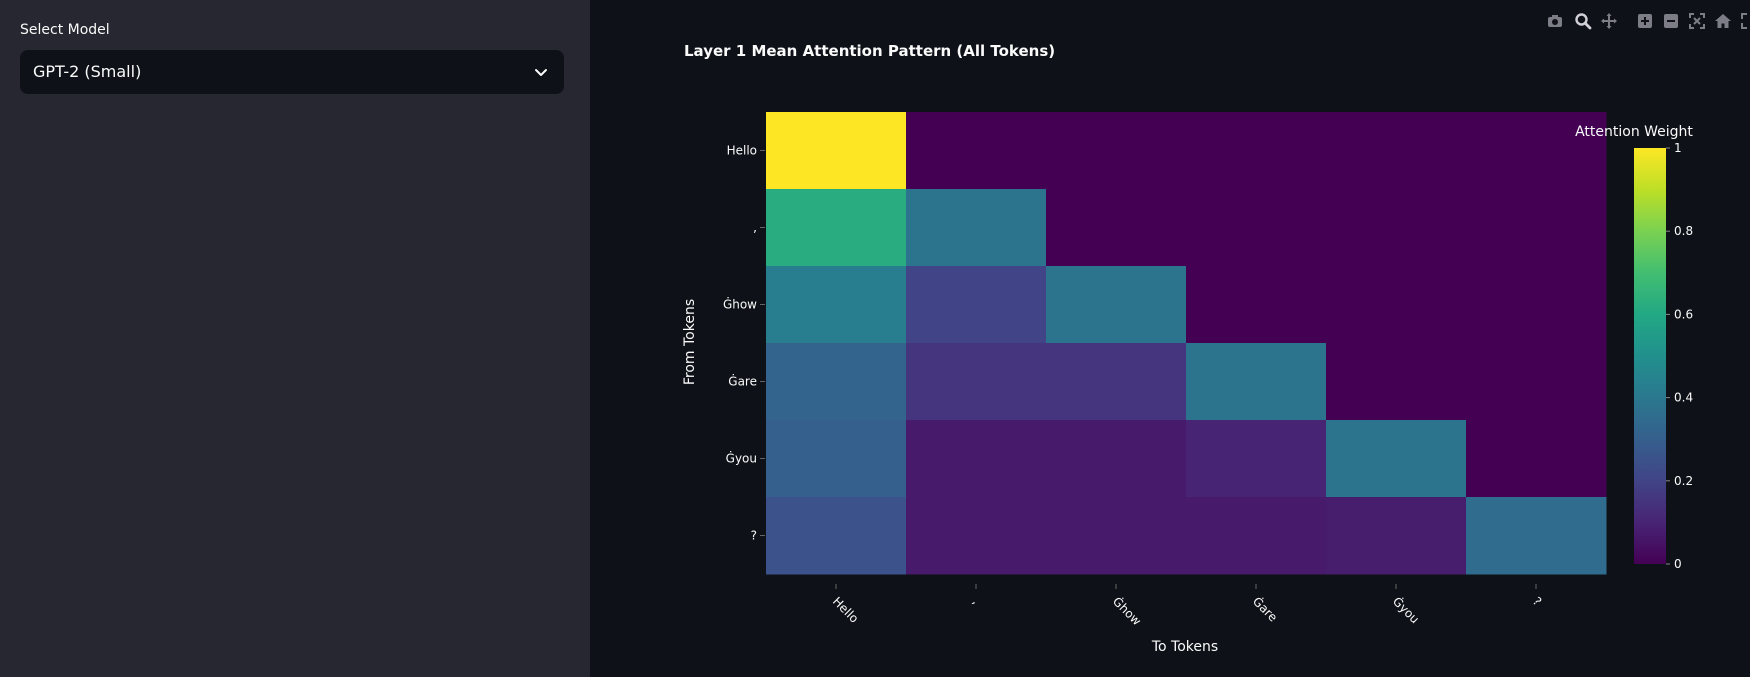 The image size is (1750, 677). I want to click on y-tick-label: ?, so click(754, 536).